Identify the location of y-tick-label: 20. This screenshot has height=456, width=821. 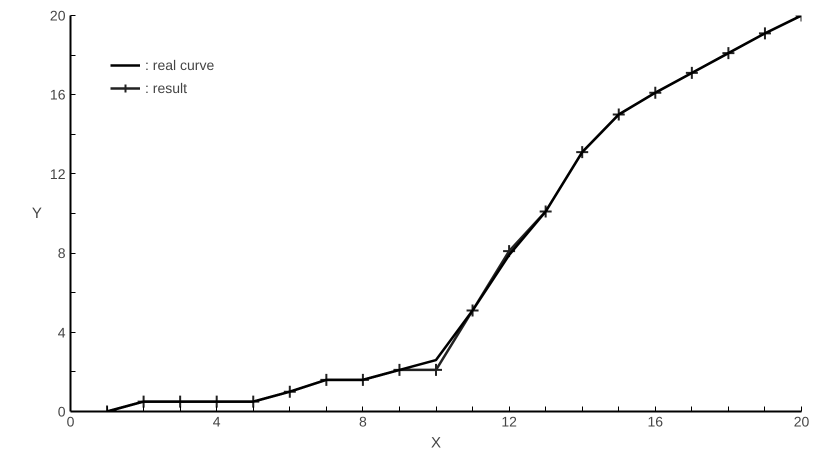
(58, 16).